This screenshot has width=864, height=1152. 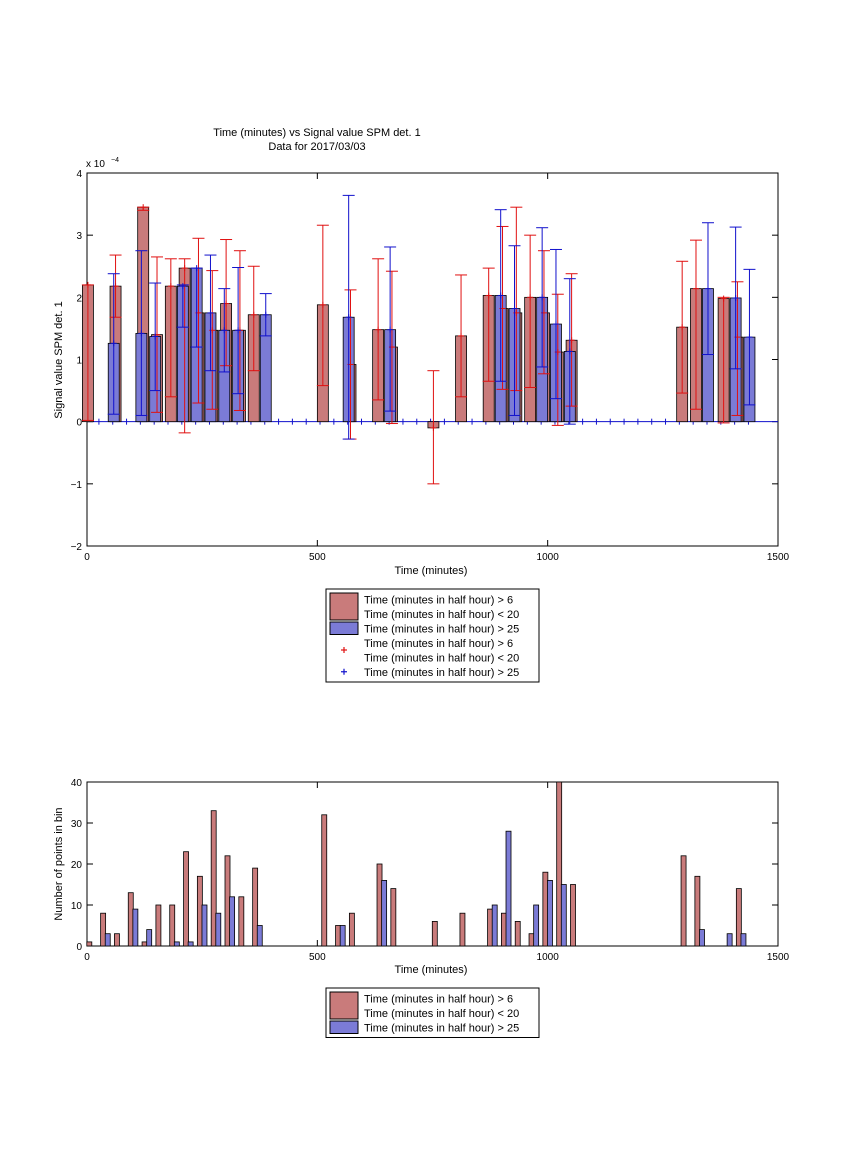 I want to click on bottom-plot-area: 0 500 1000 1500 0 10 20 30 40, so click(x=430, y=870).